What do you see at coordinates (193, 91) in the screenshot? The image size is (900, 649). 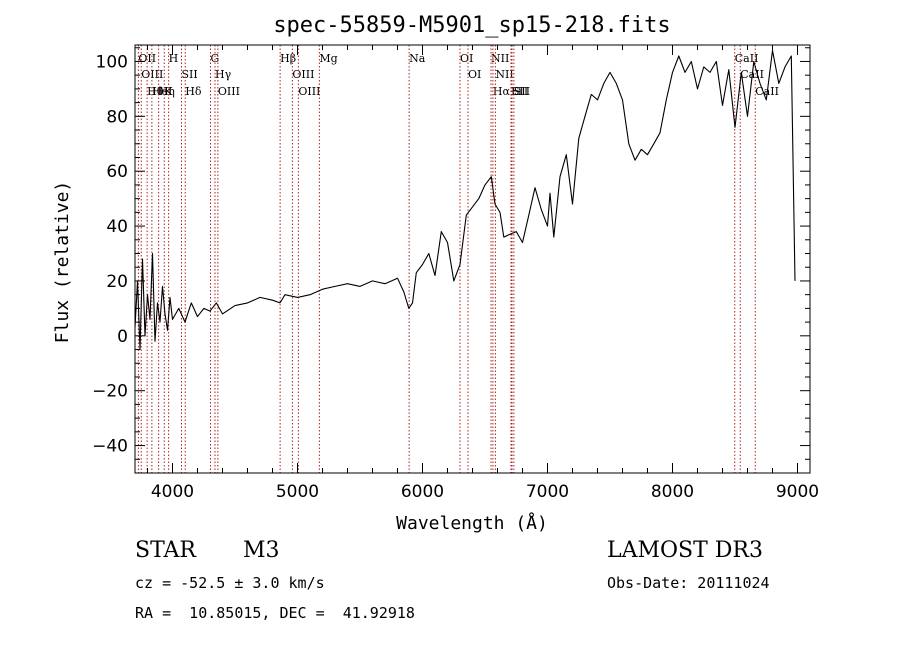 I see `spectral-line-label: Hδ` at bounding box center [193, 91].